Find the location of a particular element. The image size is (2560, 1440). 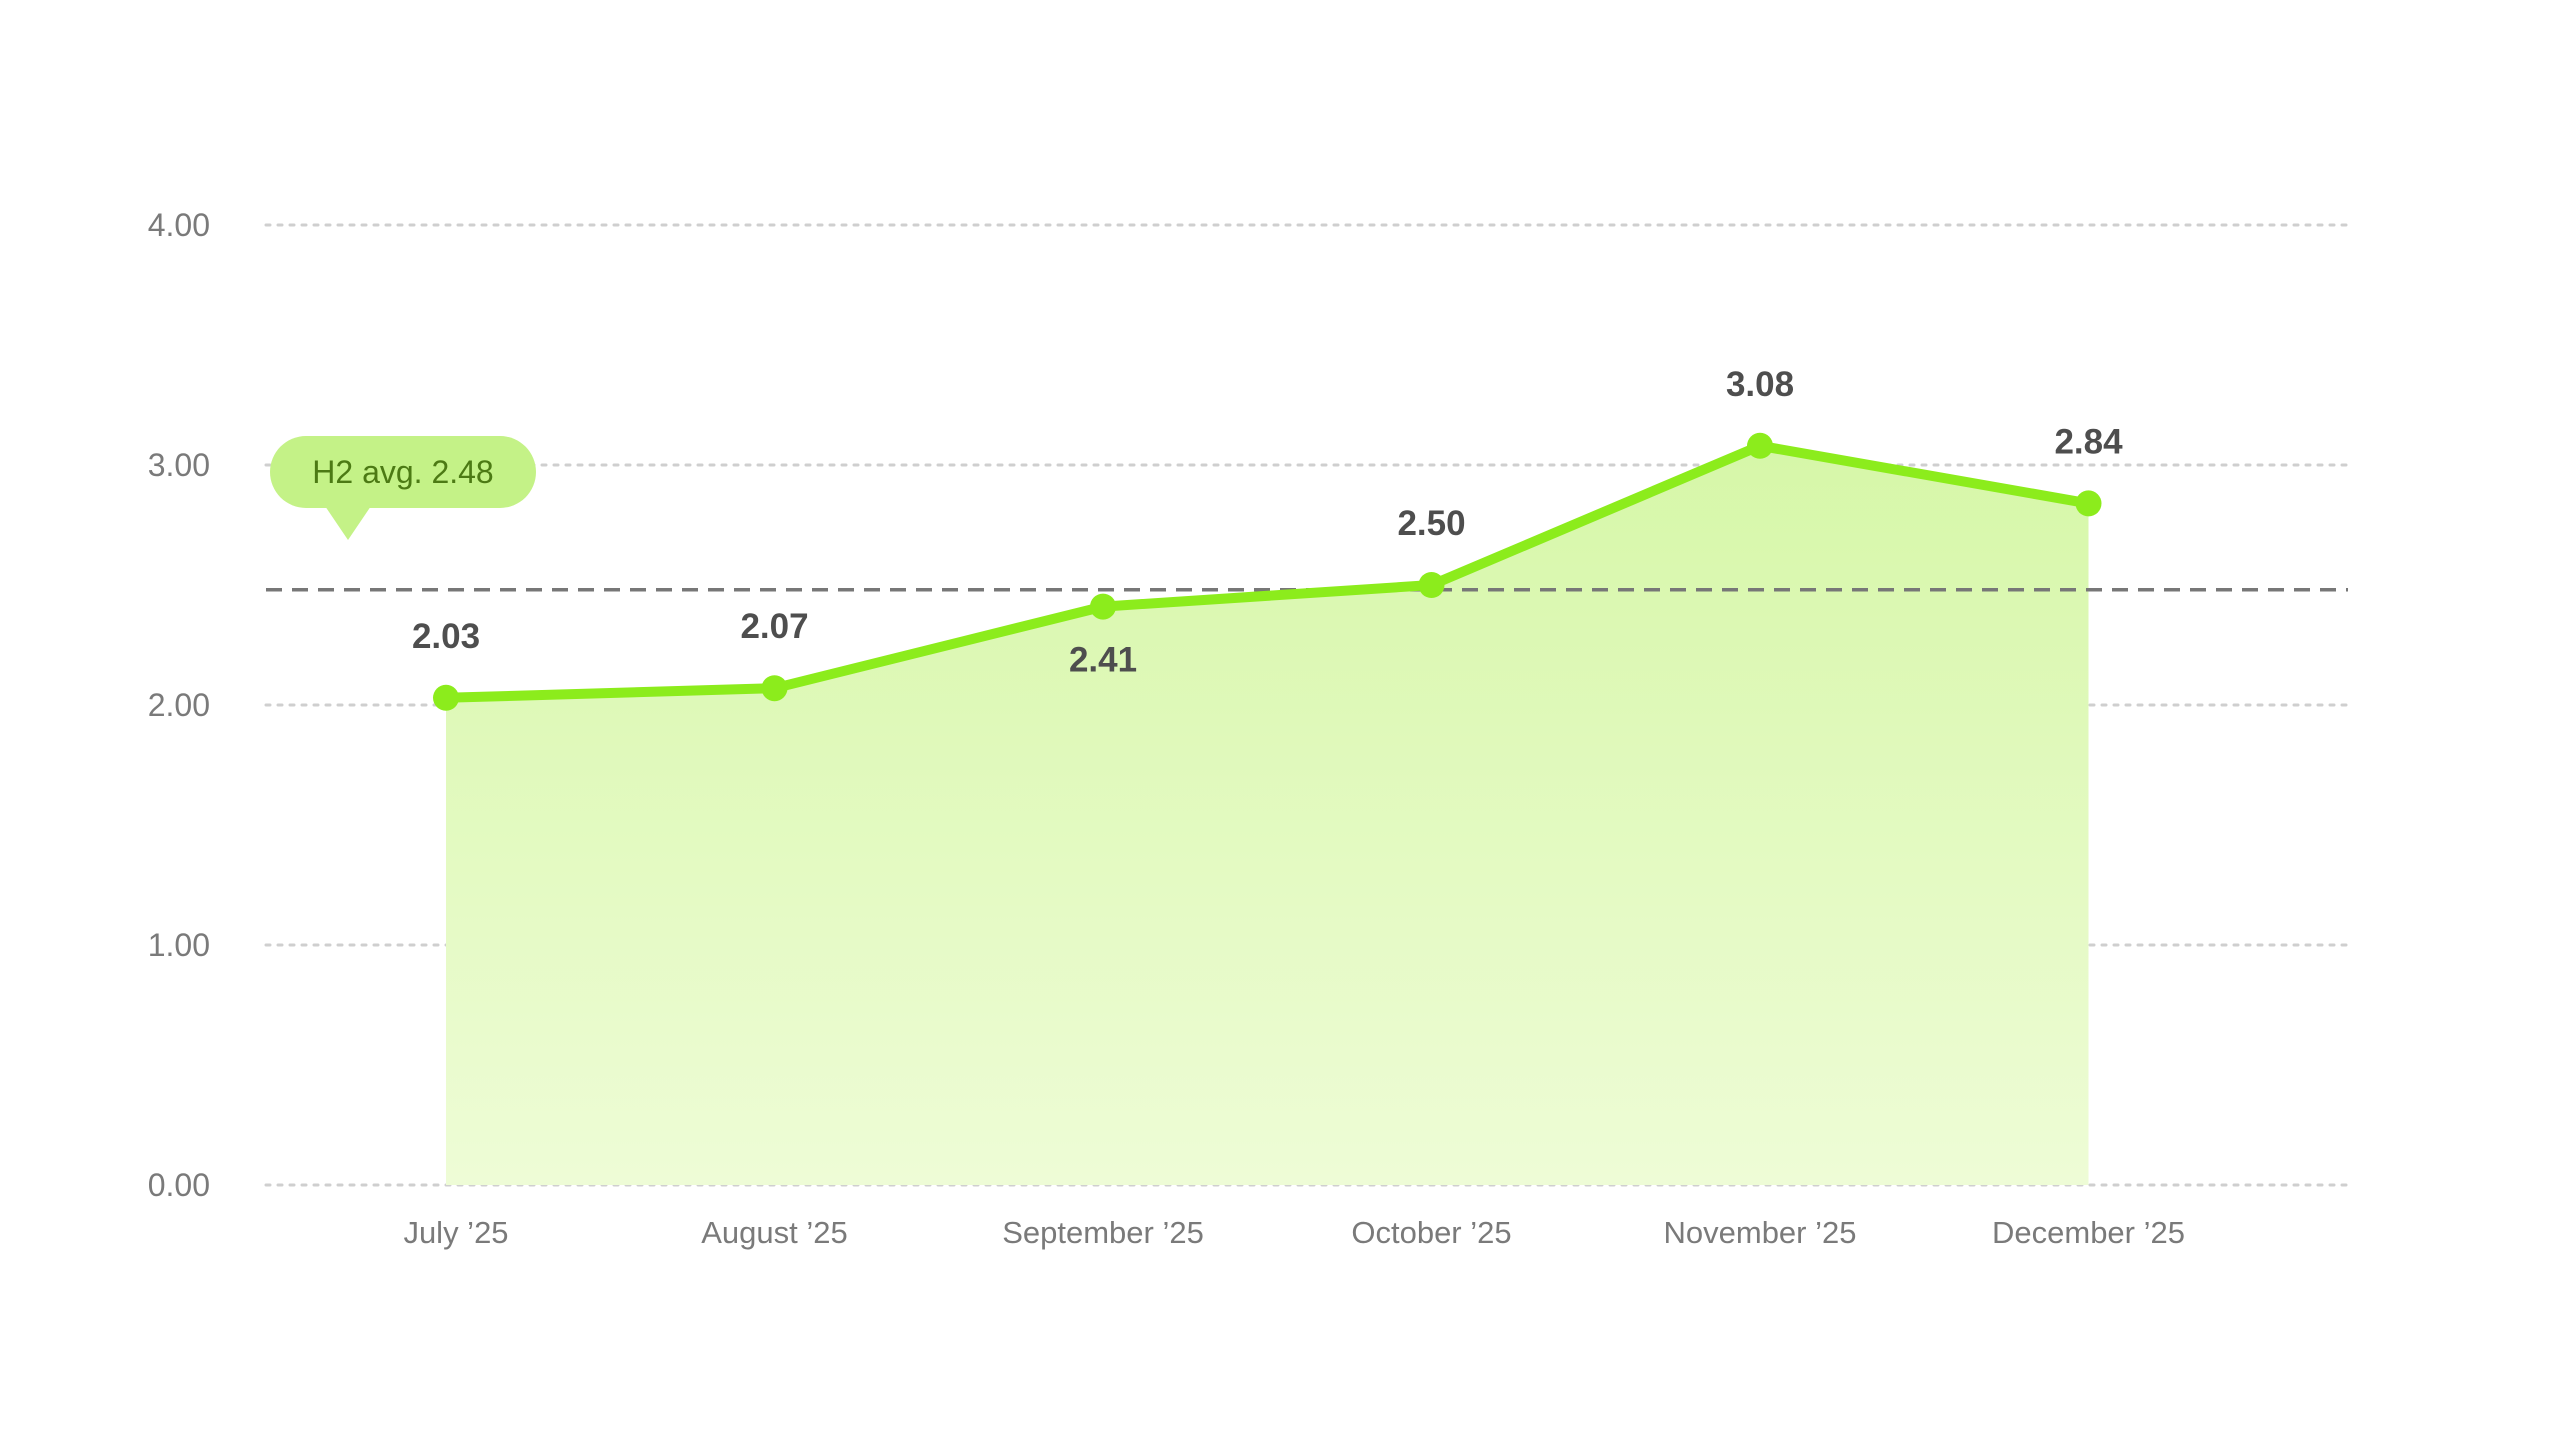

y-tick-label: 3.00 is located at coordinates (179, 465).